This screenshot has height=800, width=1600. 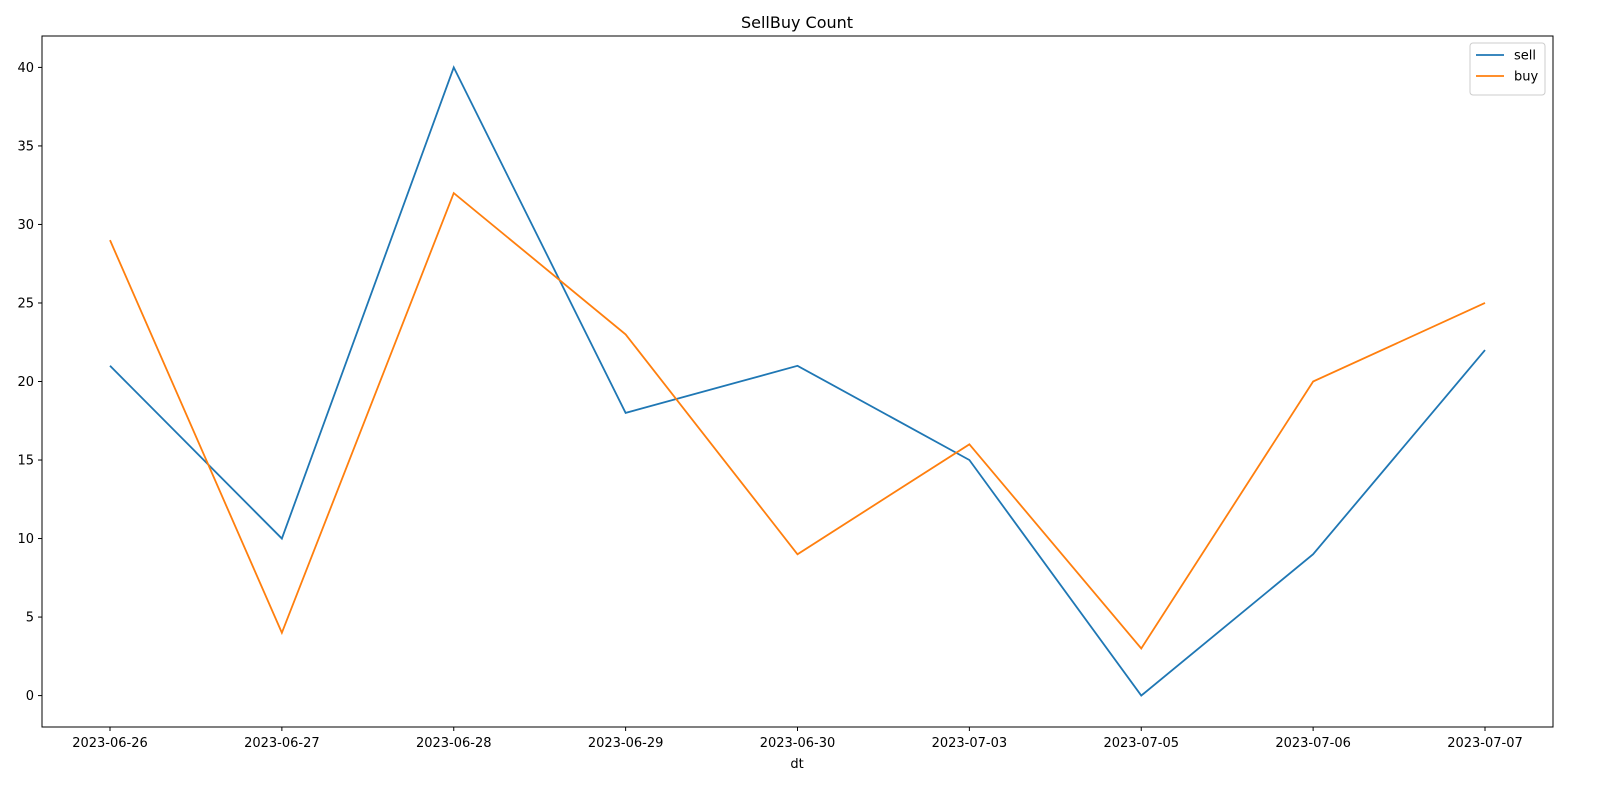 What do you see at coordinates (25, 303) in the screenshot?
I see `y-tick-label: 25` at bounding box center [25, 303].